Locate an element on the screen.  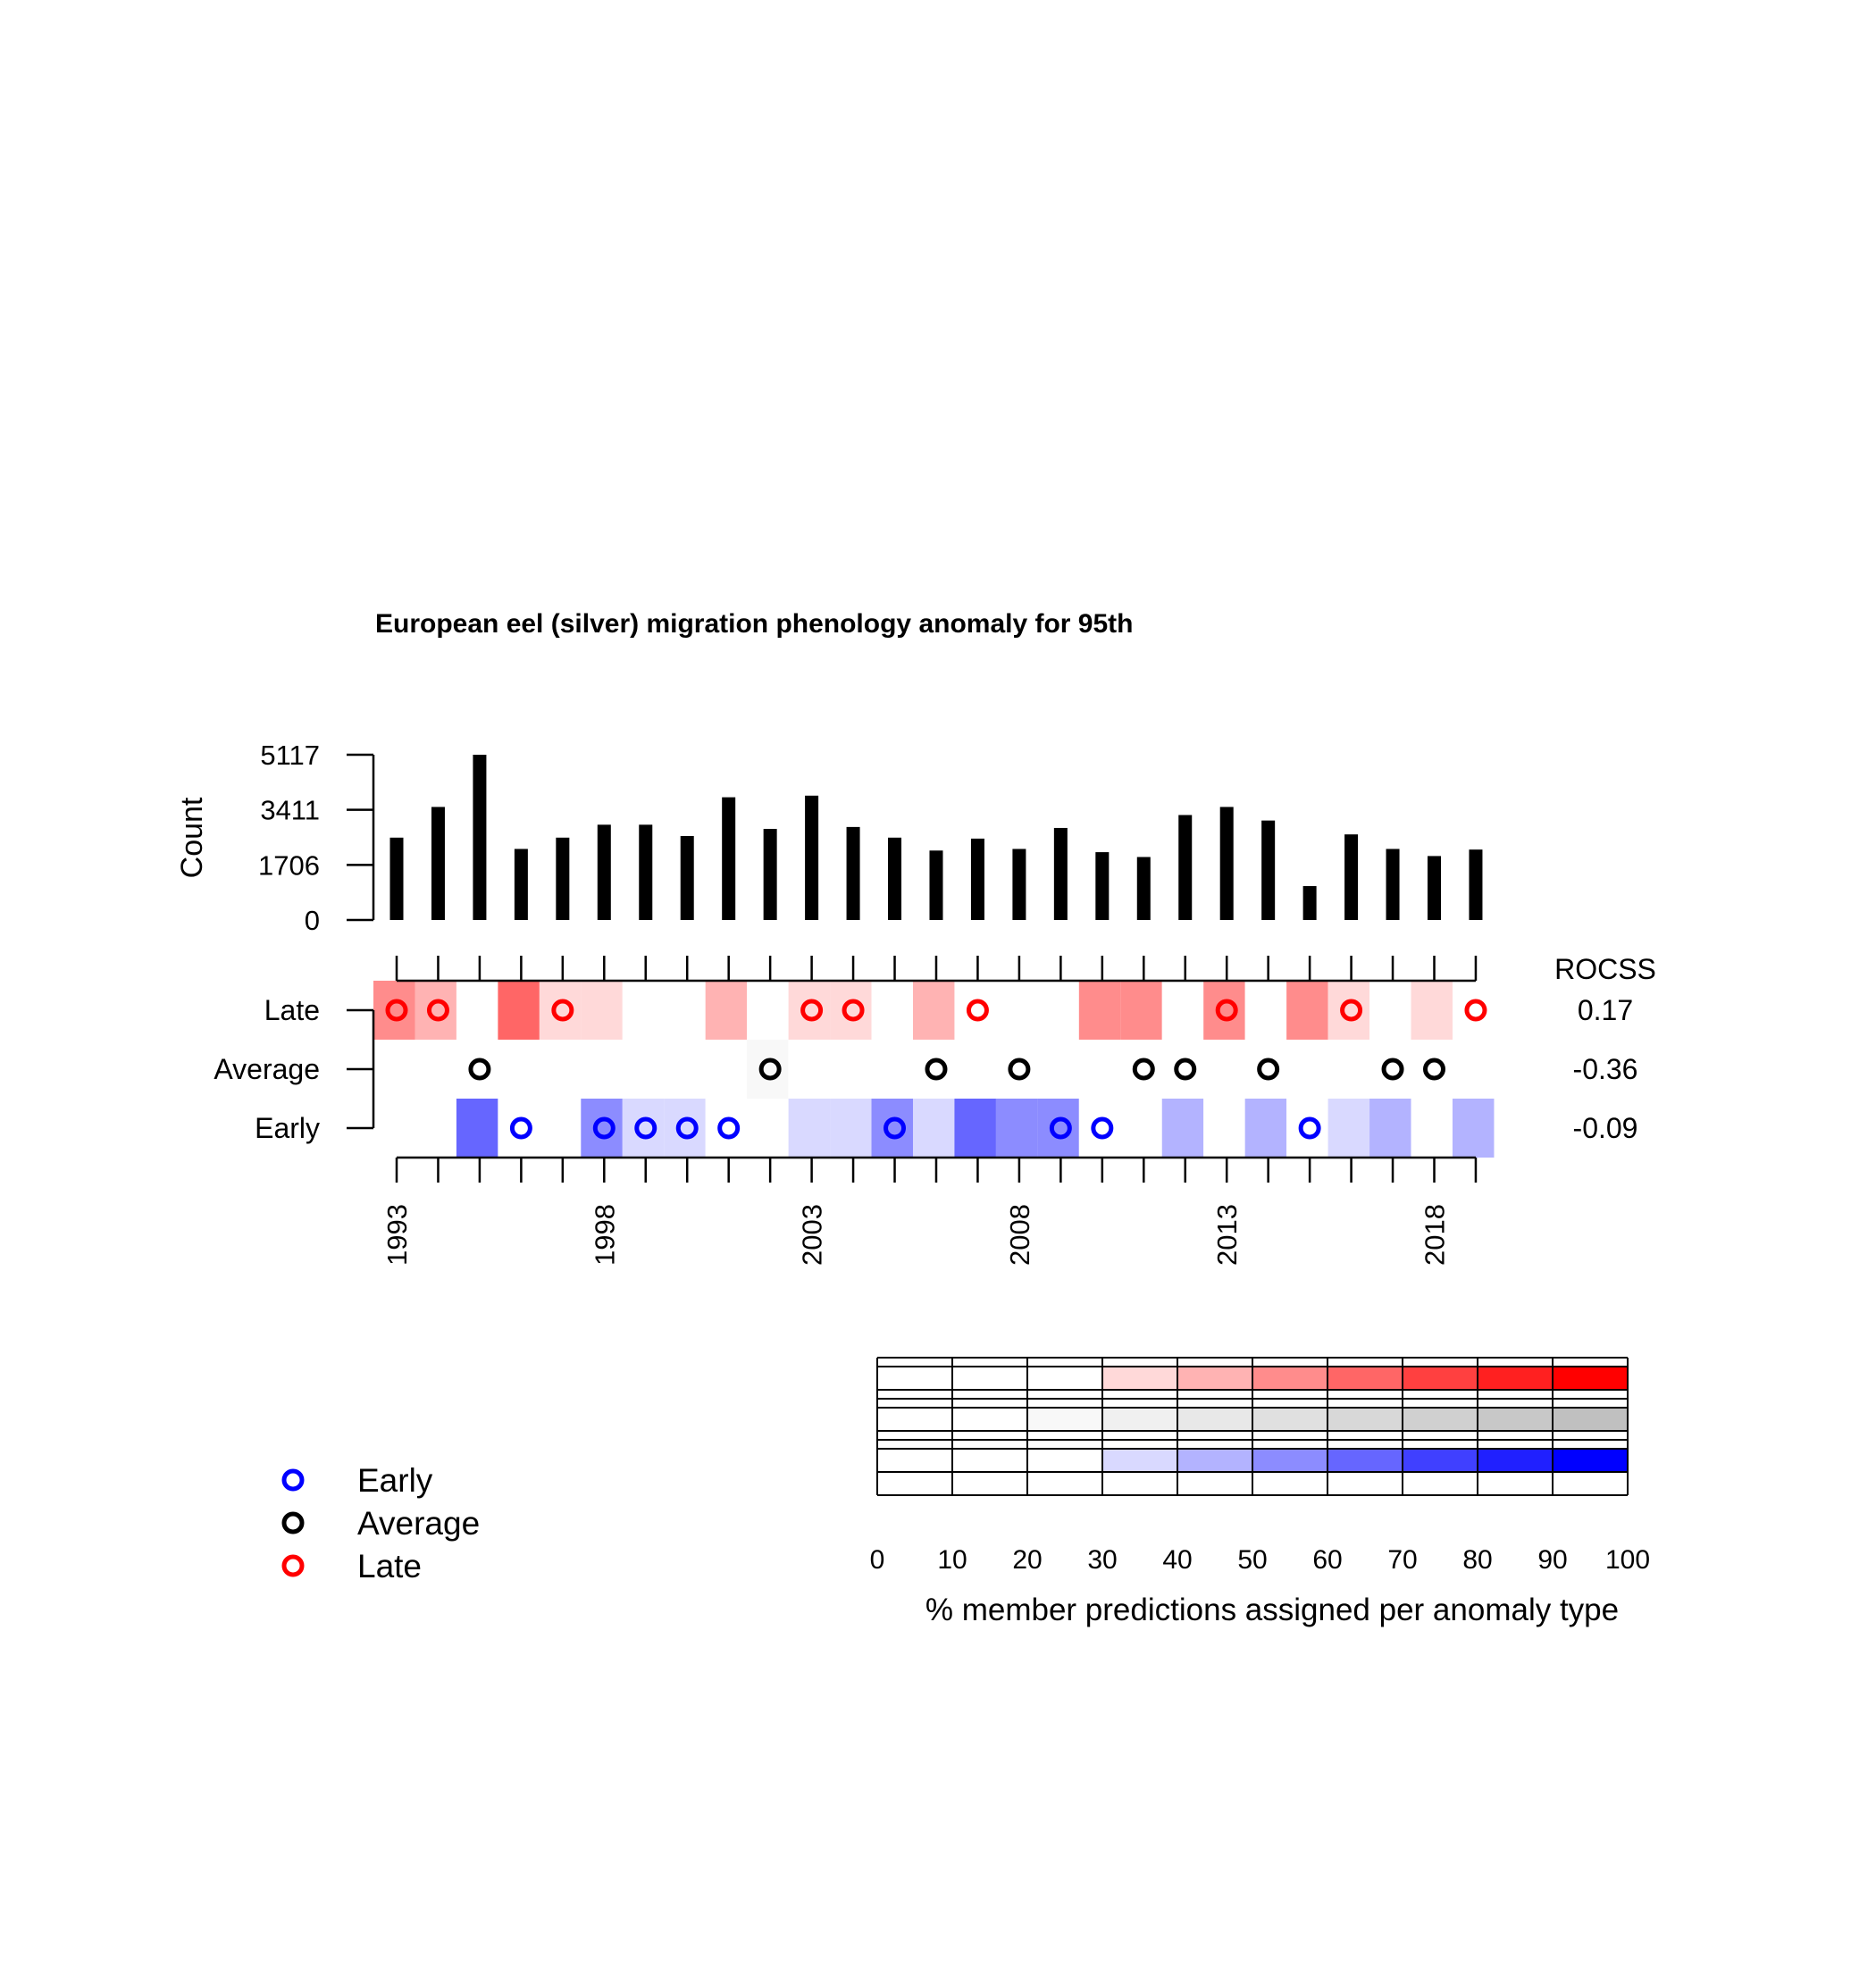
year-tick-label: 2013 is located at coordinates (1227, 1235).